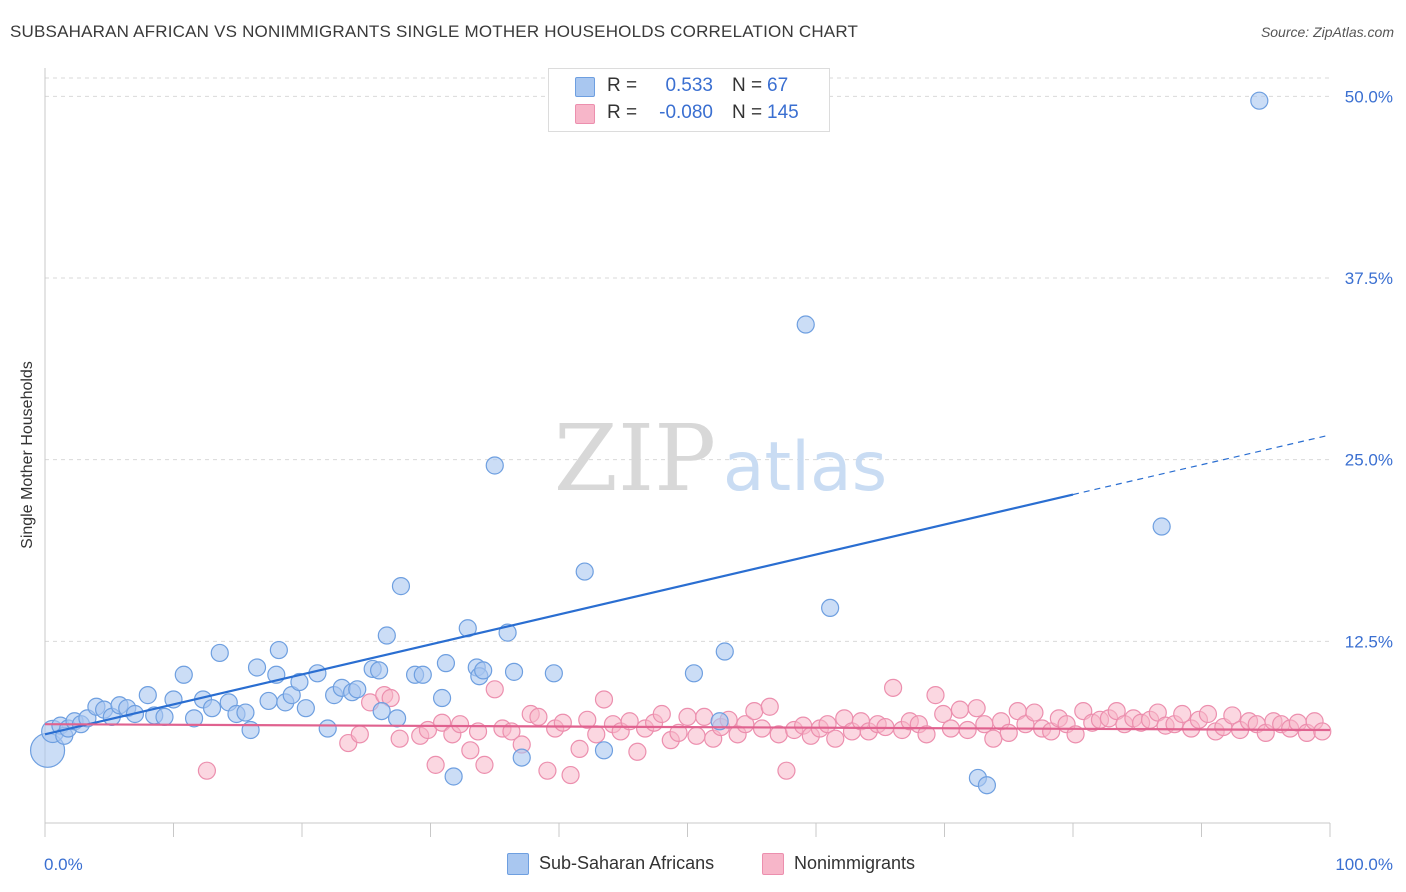 The width and height of the screenshot is (1406, 892). What do you see at coordinates (1369, 460) in the screenshot?
I see `y-tick-label: 25.0%` at bounding box center [1369, 460].